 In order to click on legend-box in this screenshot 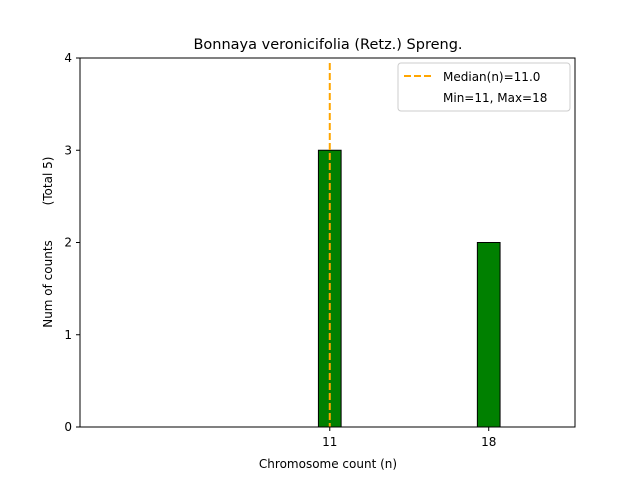, I will do `click(484, 87)`.